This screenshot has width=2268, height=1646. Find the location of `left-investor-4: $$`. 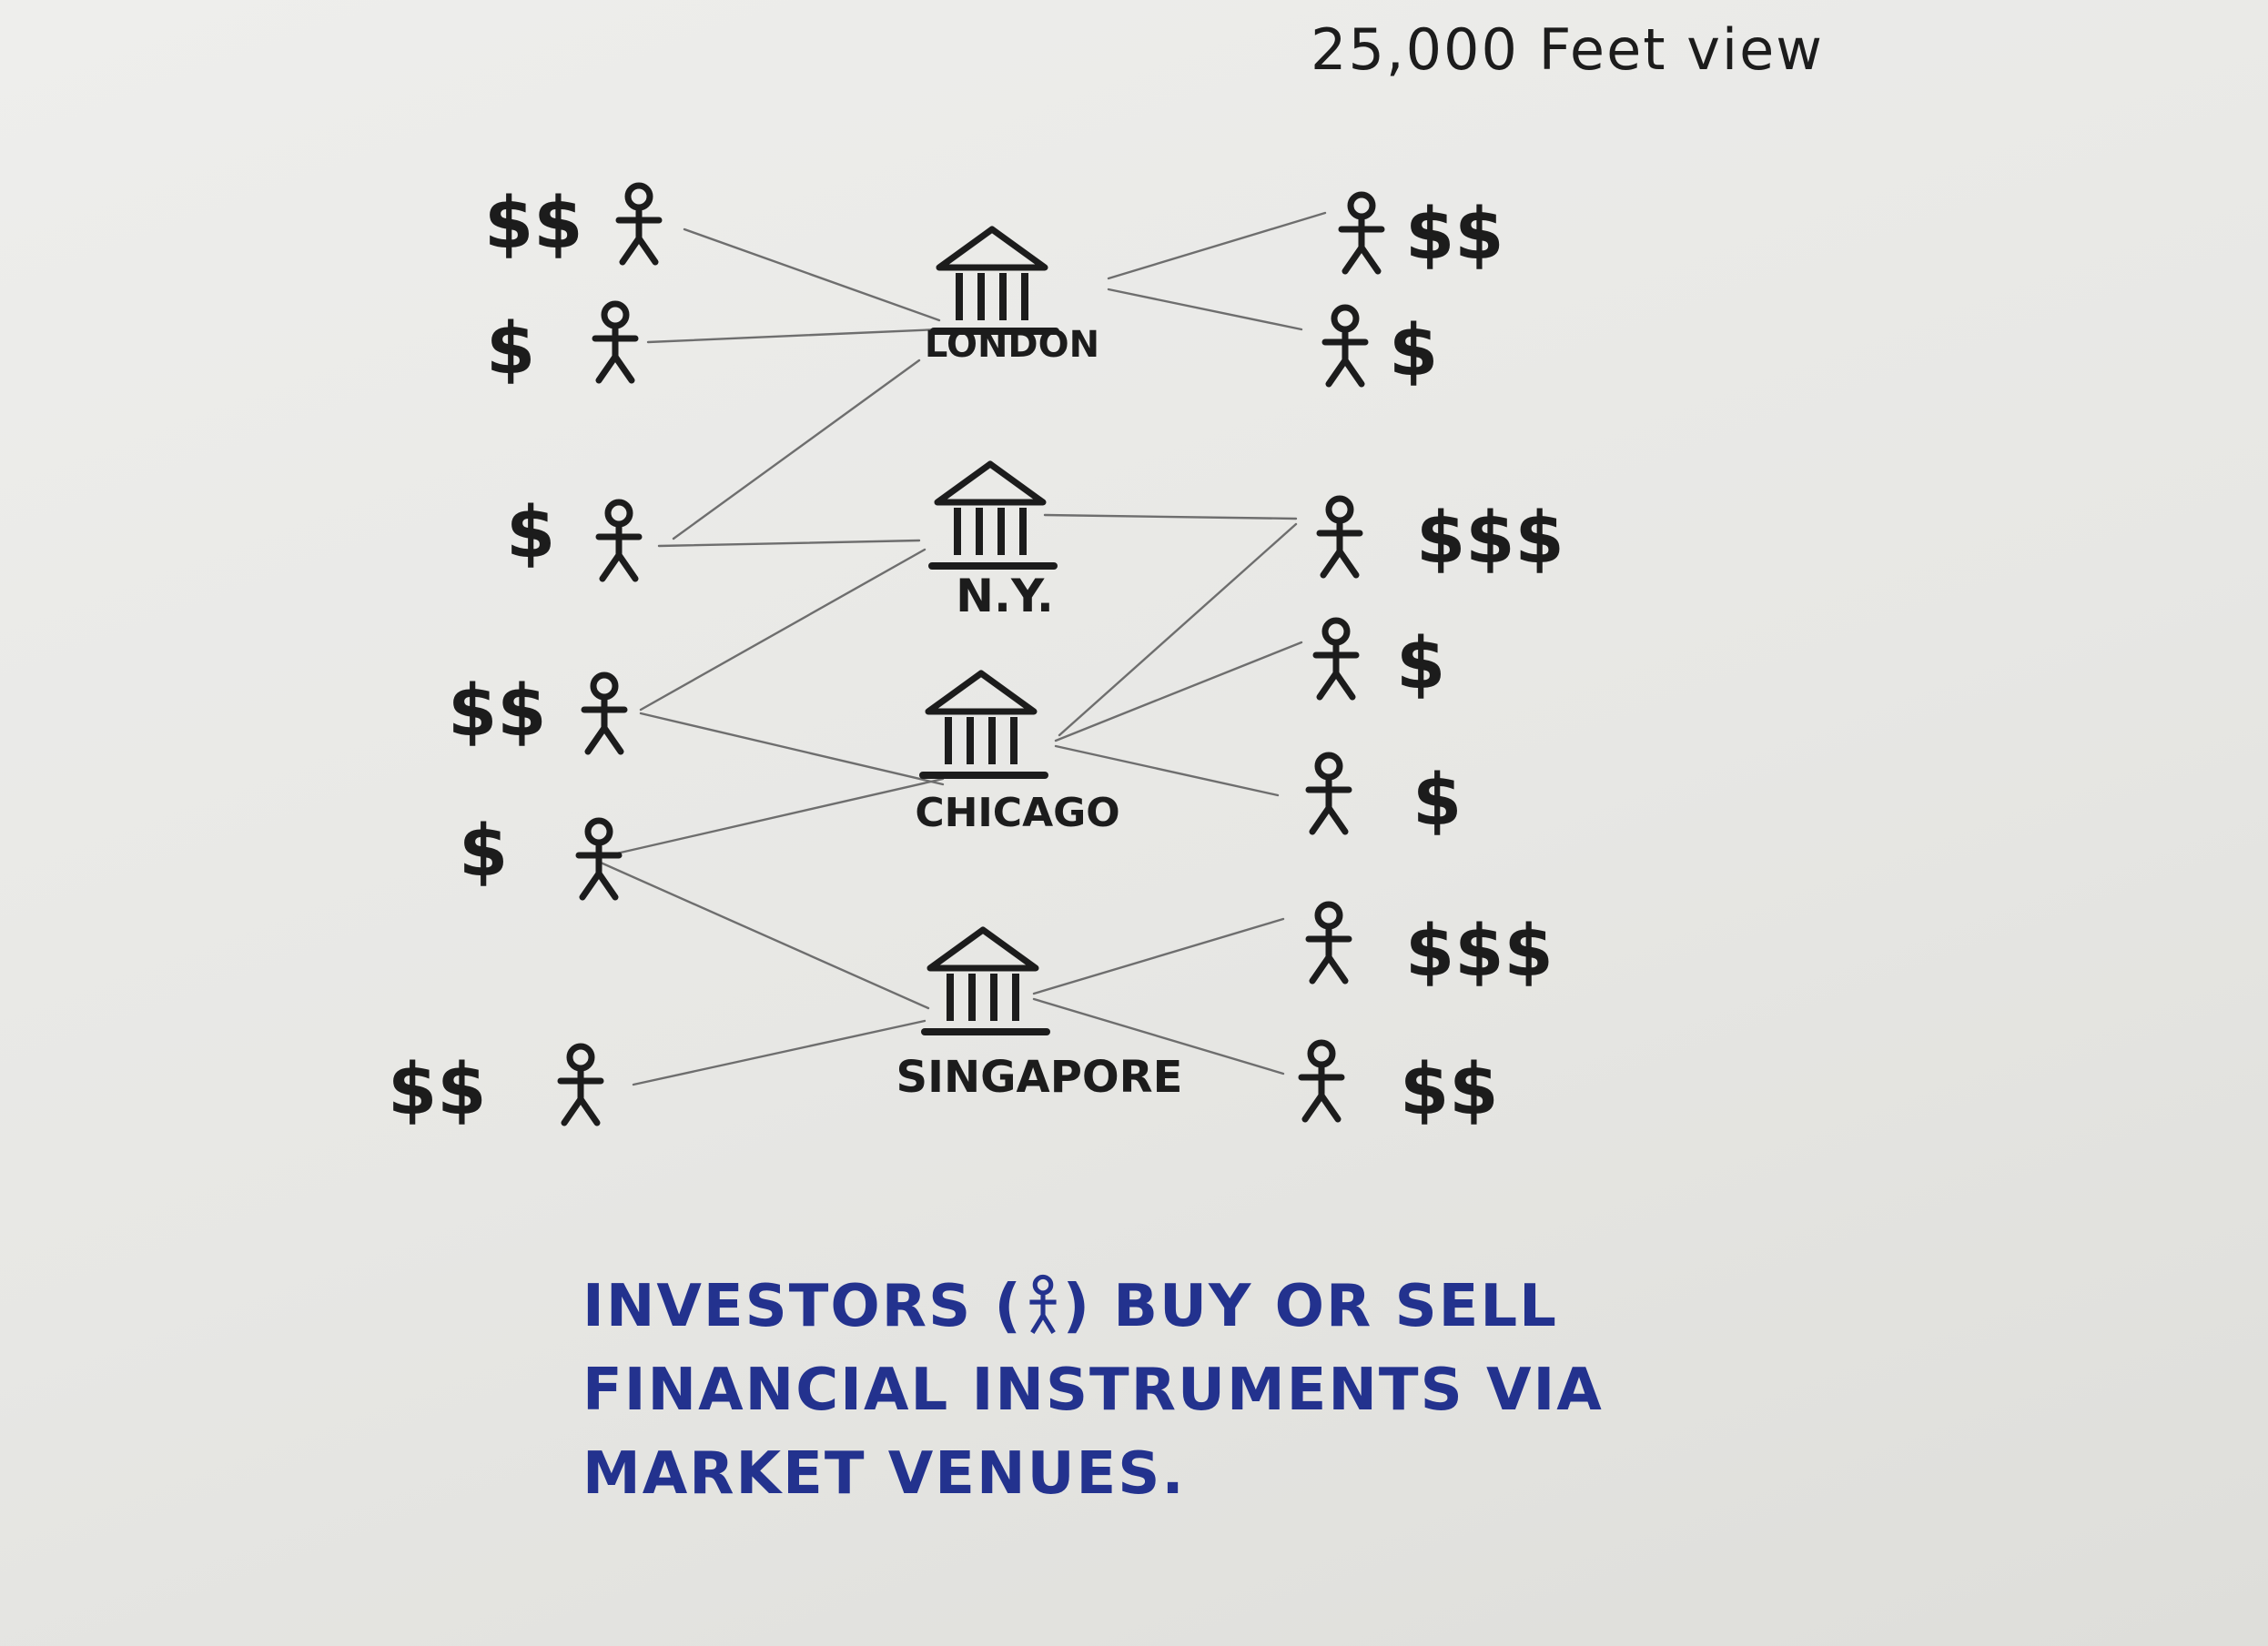

left-investor-4: $$ is located at coordinates (536, 711).